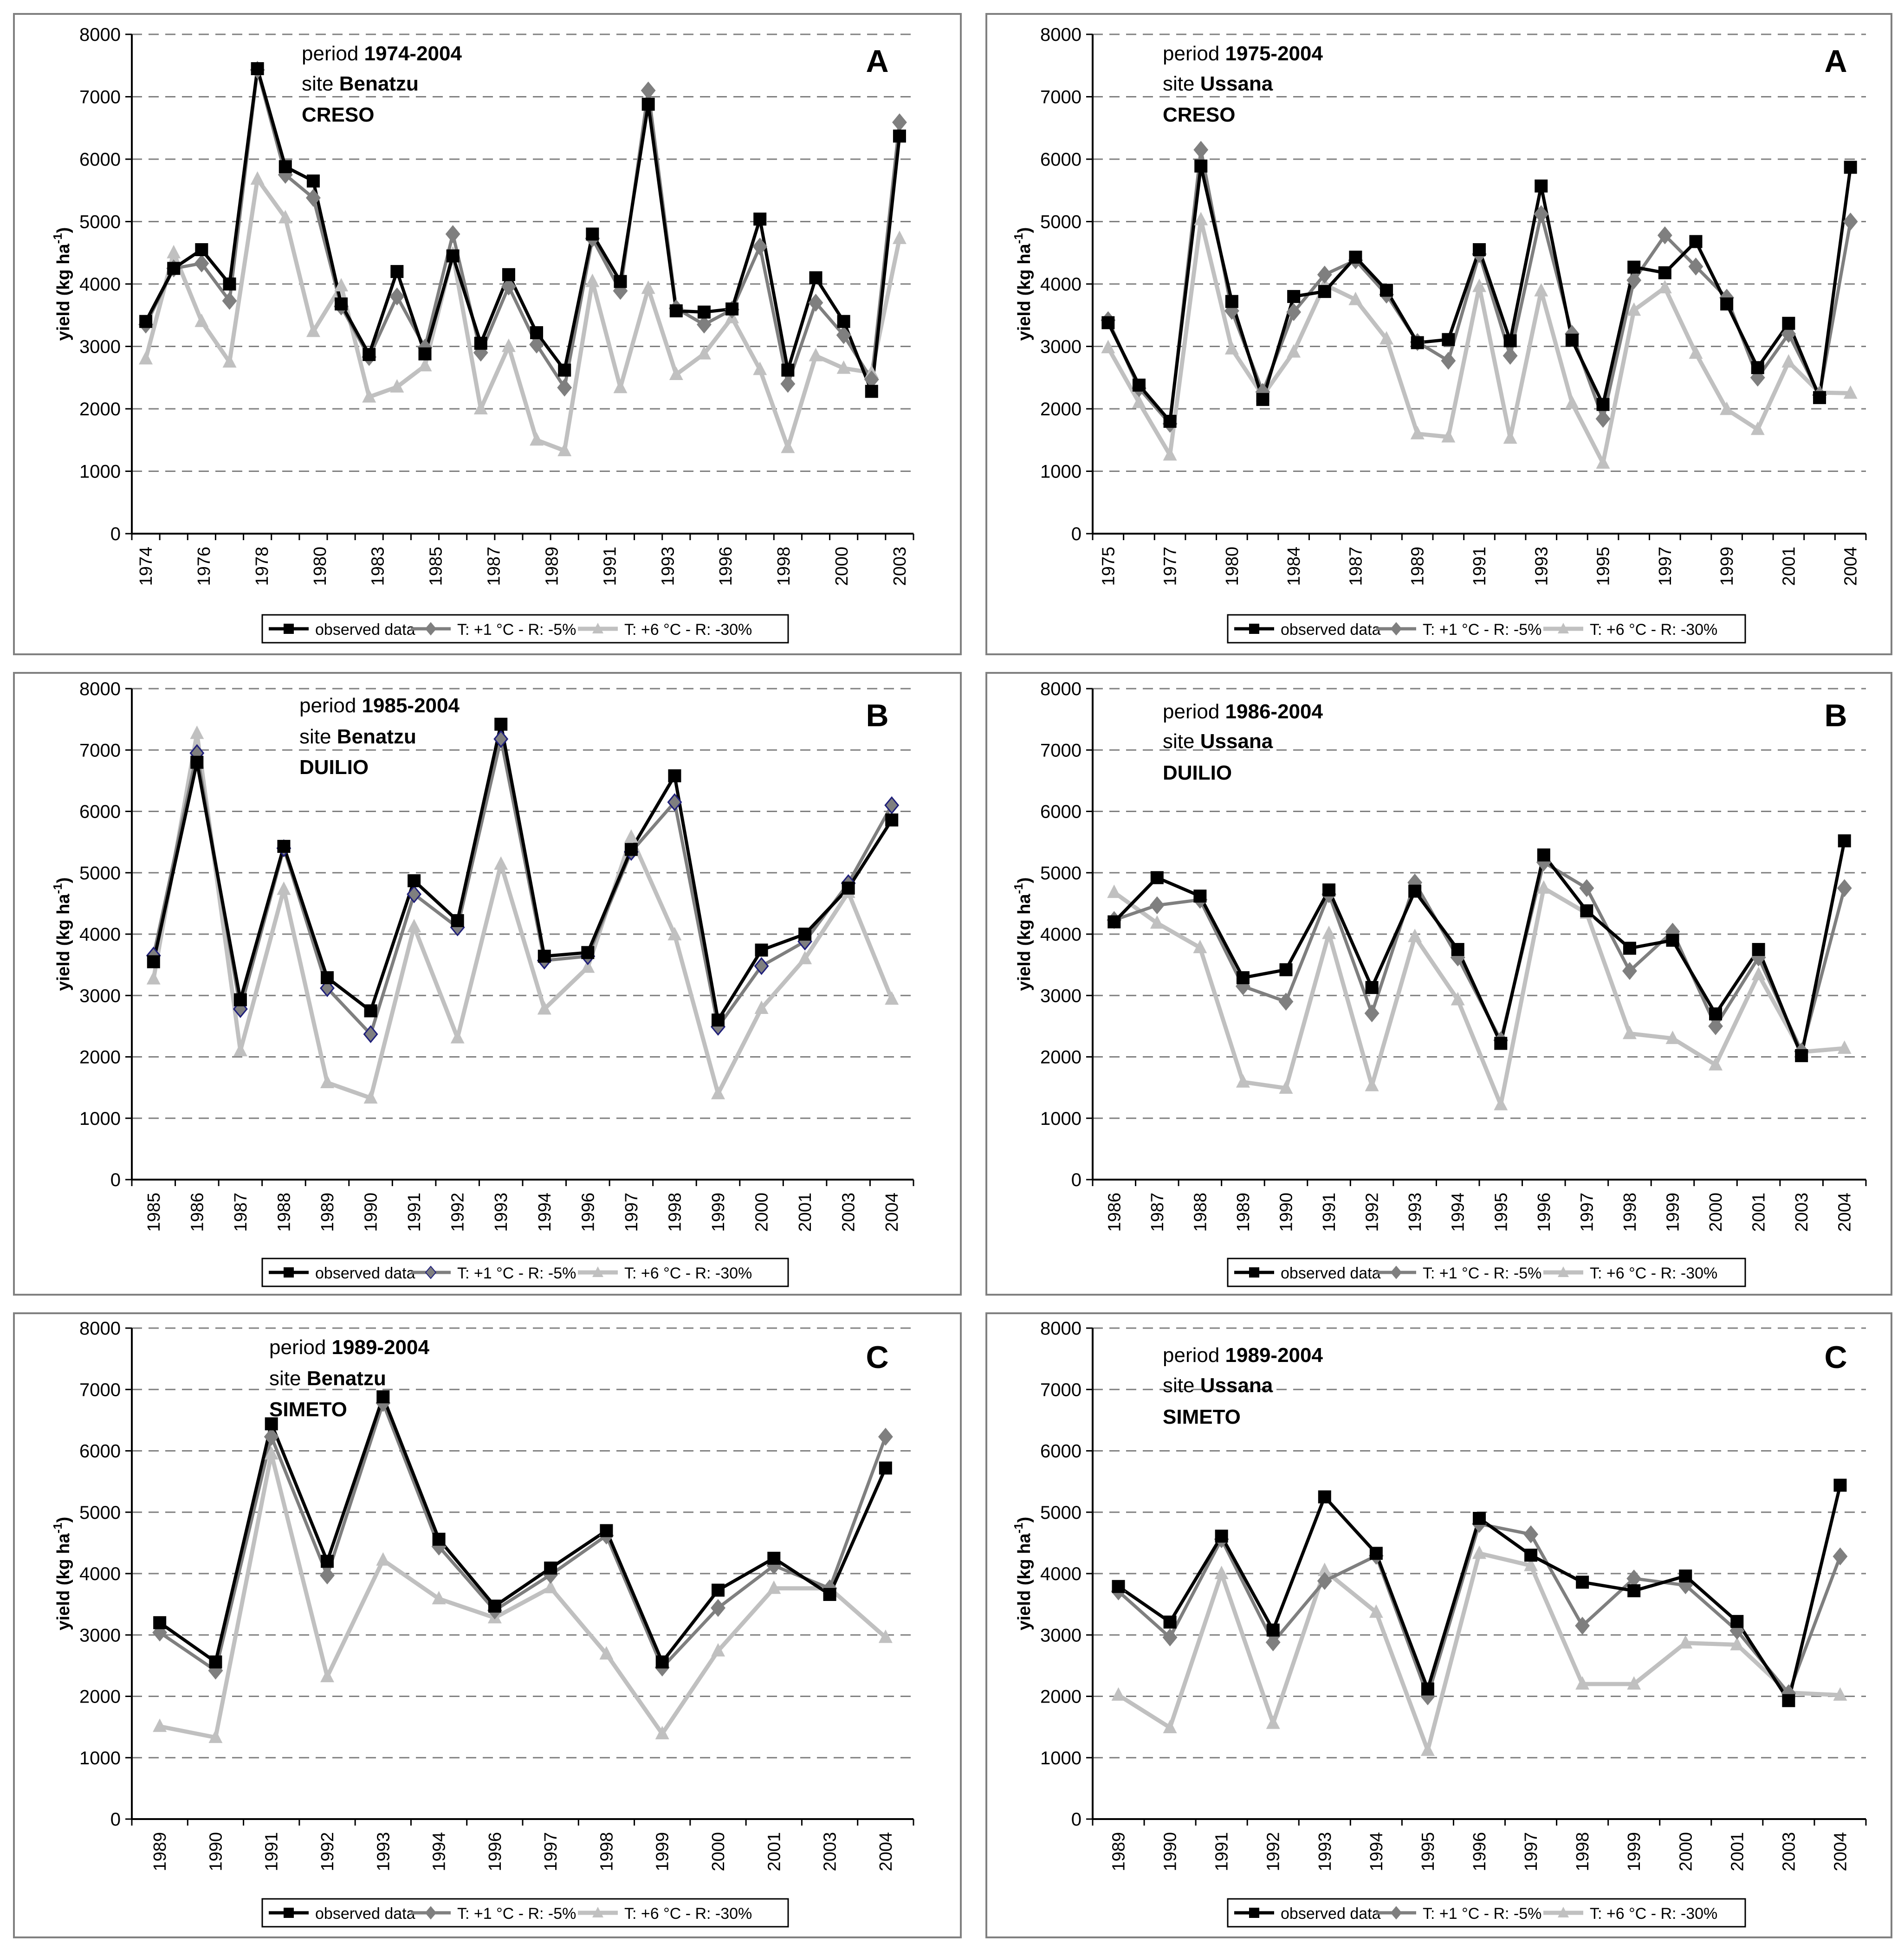 The width and height of the screenshot is (1904, 1949). Describe the element at coordinates (1274, 1356) in the screenshot. I see `period-value: 1989-2004` at that location.